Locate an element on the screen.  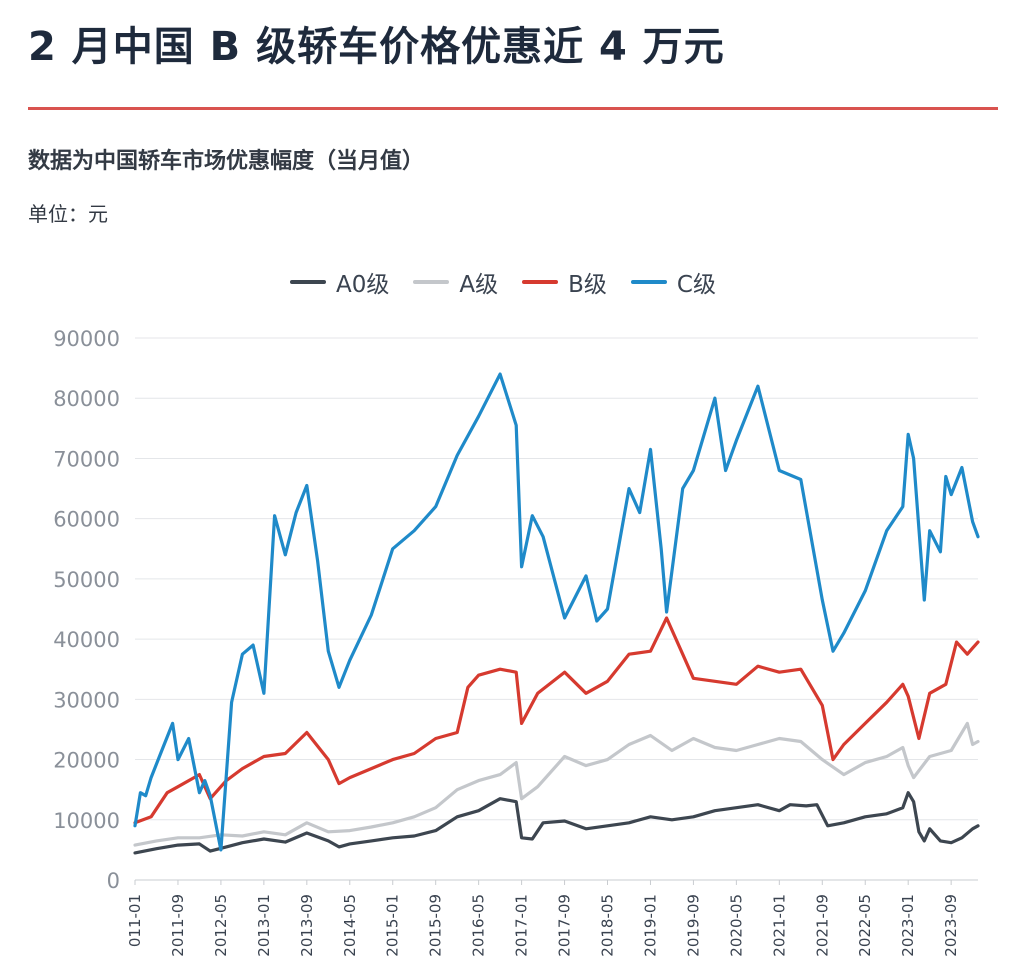
x-tick-label: 2013-01 is located at coordinates (264, 925).